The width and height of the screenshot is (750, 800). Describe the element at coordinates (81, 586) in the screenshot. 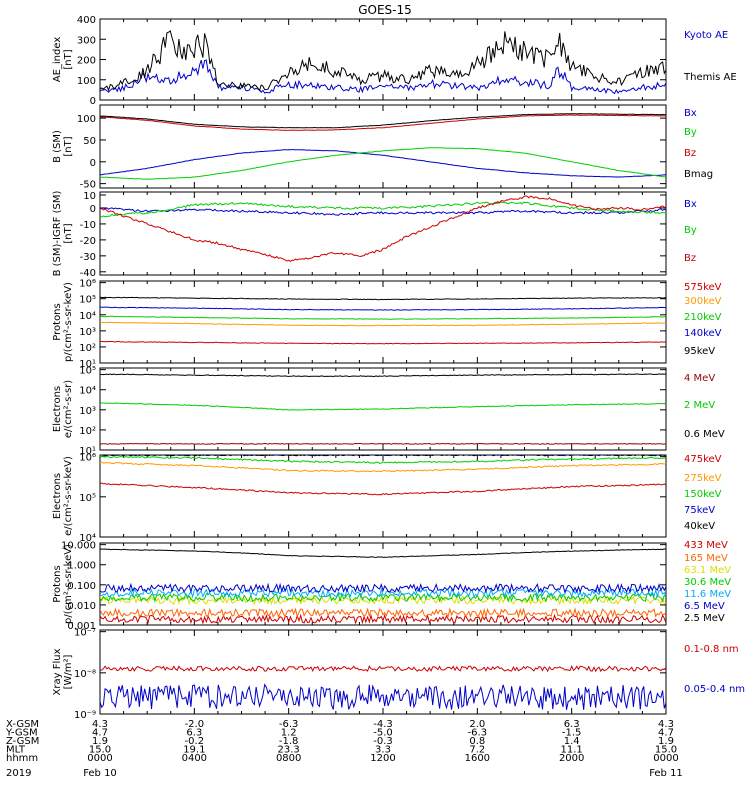

I see `y-tick-label: 0.100` at that location.